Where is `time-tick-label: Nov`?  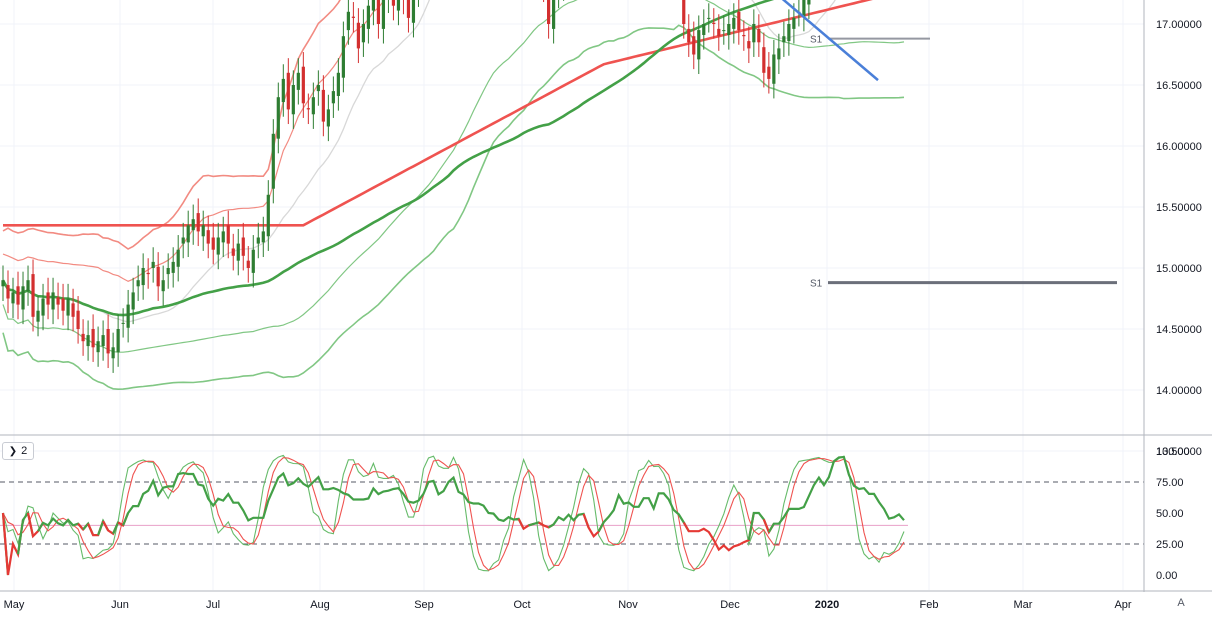 time-tick-label: Nov is located at coordinates (628, 605).